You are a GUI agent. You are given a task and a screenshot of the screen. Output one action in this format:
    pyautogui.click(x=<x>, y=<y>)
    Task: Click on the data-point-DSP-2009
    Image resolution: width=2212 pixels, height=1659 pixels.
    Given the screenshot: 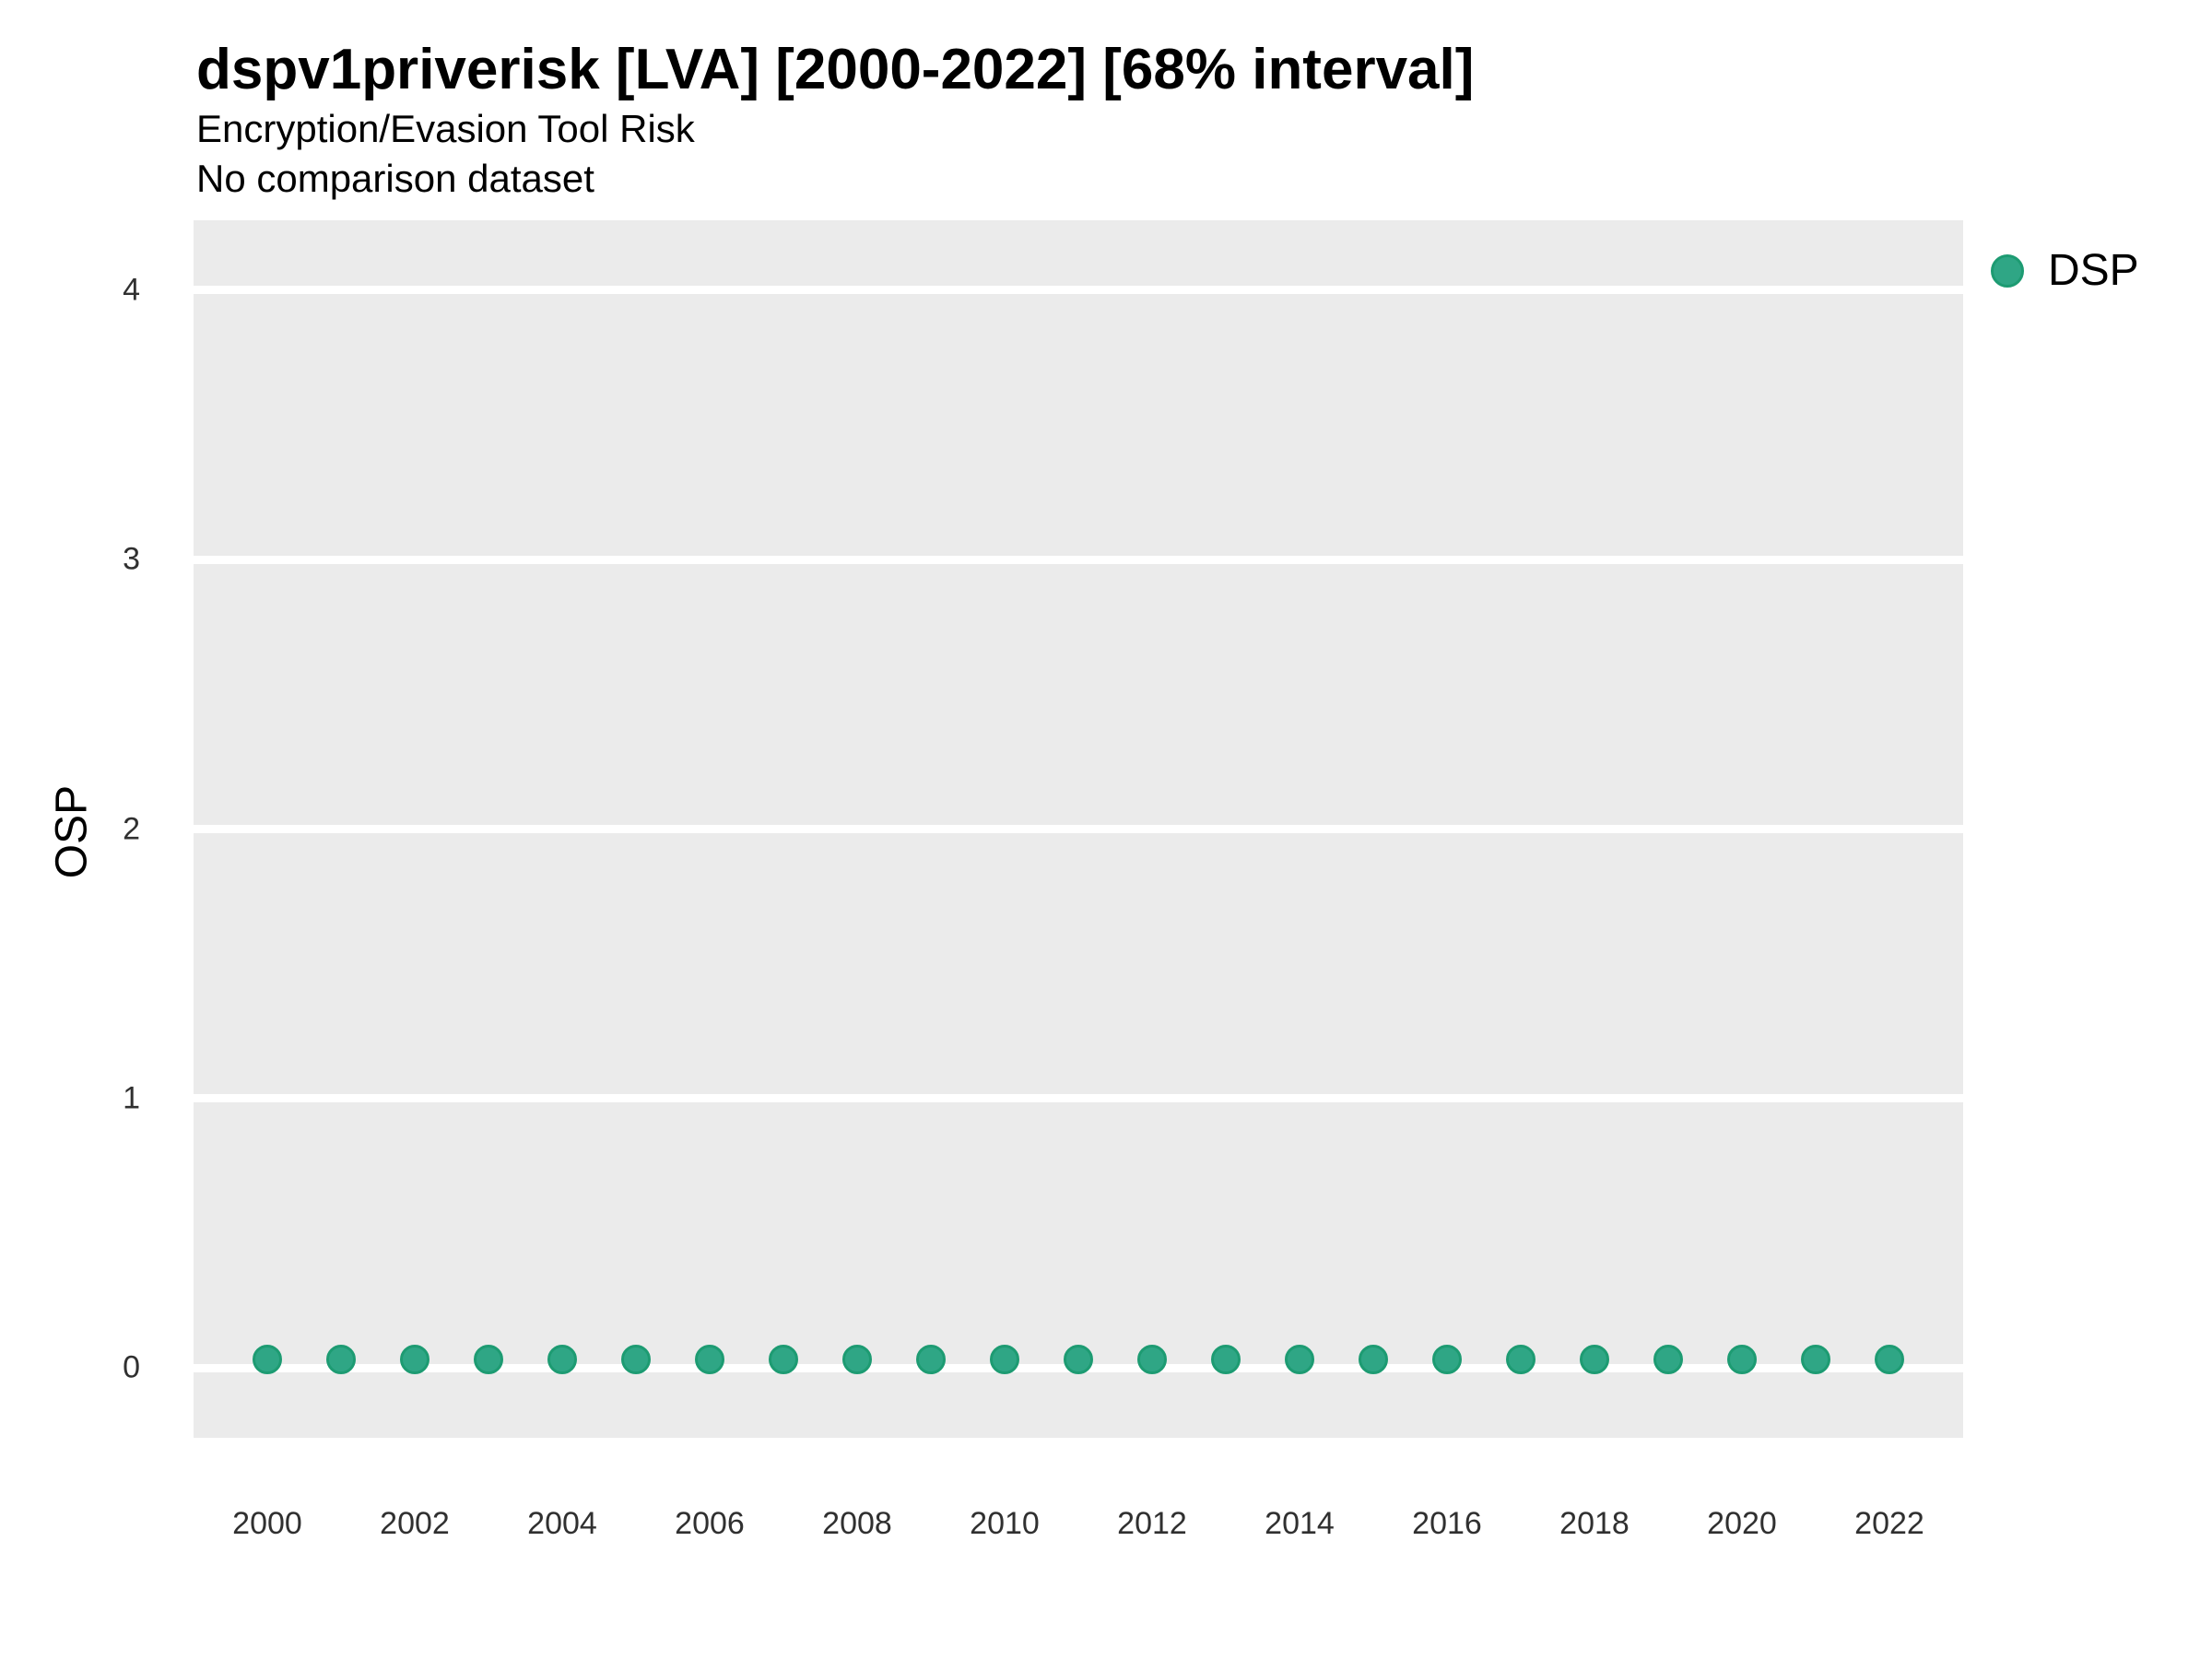 What is the action you would take?
    pyautogui.click(x=931, y=1360)
    